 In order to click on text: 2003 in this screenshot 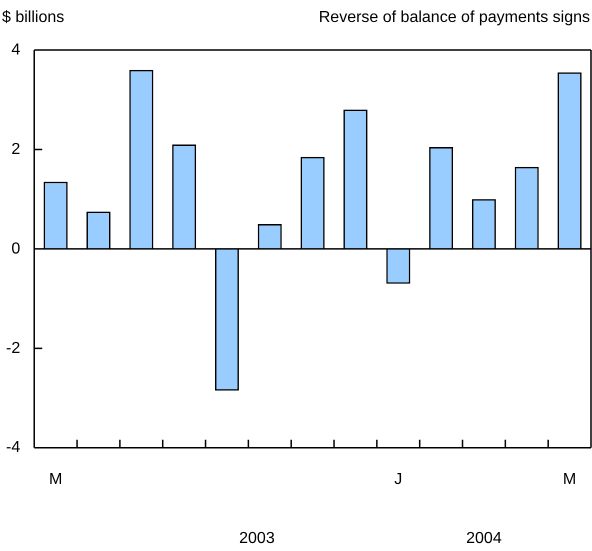, I will do `click(257, 538)`.